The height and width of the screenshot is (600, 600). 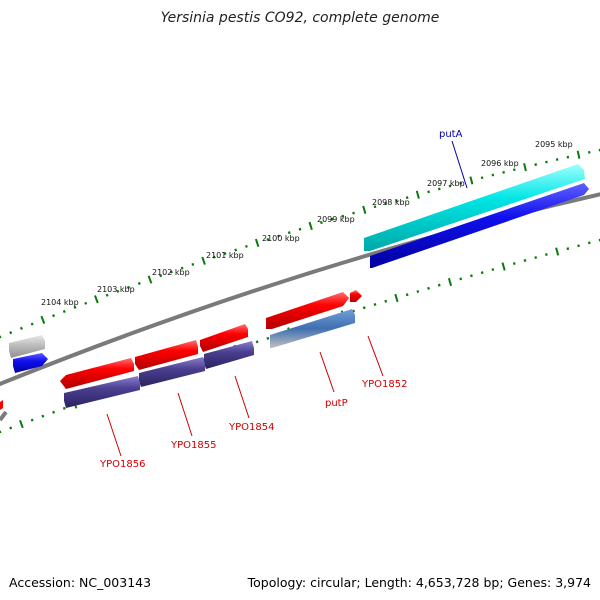 What do you see at coordinates (281, 238) in the screenshot?
I see `ruler-label-2100: 2100 kbp` at bounding box center [281, 238].